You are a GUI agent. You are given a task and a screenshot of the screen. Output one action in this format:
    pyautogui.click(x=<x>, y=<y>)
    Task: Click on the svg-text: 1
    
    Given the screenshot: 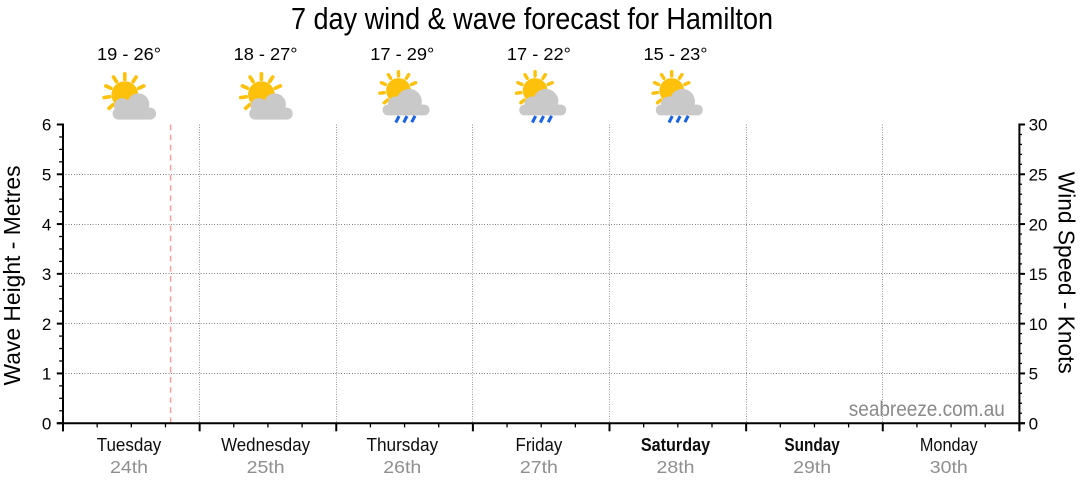 What is the action you would take?
    pyautogui.click(x=46, y=374)
    